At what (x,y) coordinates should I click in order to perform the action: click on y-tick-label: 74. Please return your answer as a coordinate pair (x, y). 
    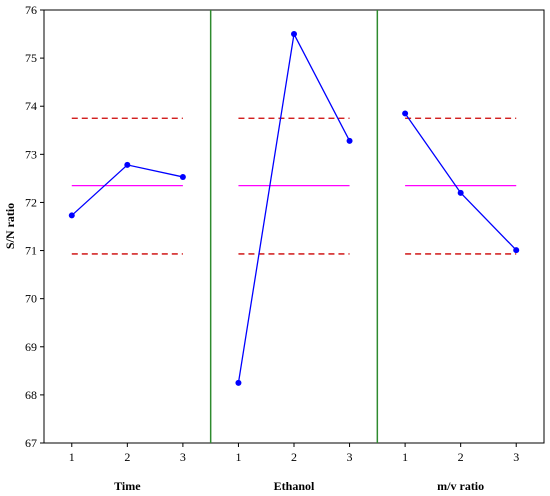
    Looking at the image, I should click on (31, 106).